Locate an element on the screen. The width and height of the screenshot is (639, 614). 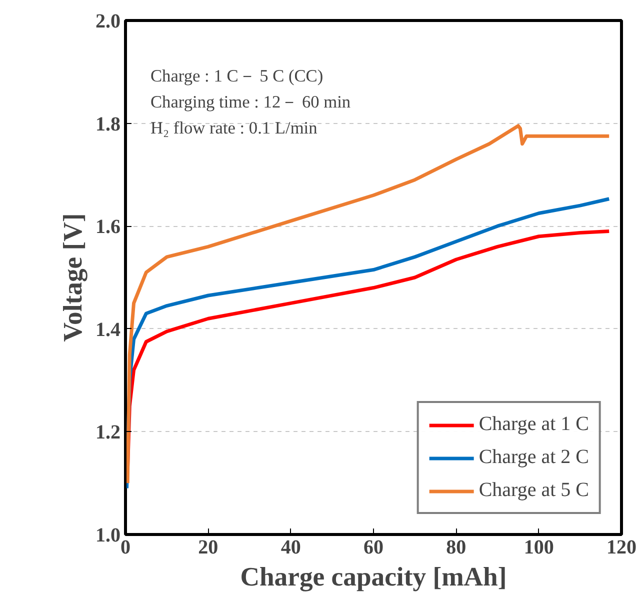
annotation: Charging time : 12－ 60 min is located at coordinates (250, 102).